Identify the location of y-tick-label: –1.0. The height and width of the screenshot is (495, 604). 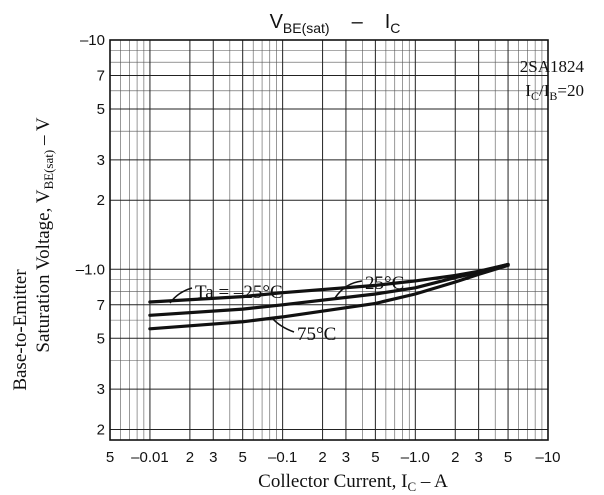
(90, 269).